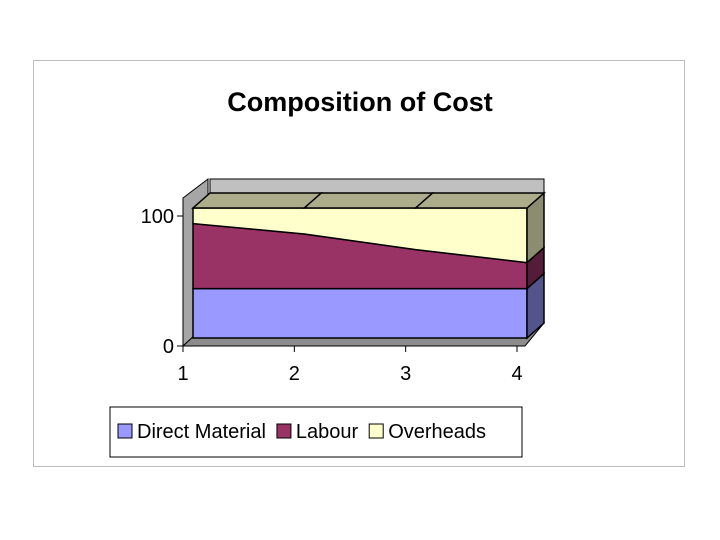 This screenshot has height=540, width=720. I want to click on legend-box, so click(316, 432).